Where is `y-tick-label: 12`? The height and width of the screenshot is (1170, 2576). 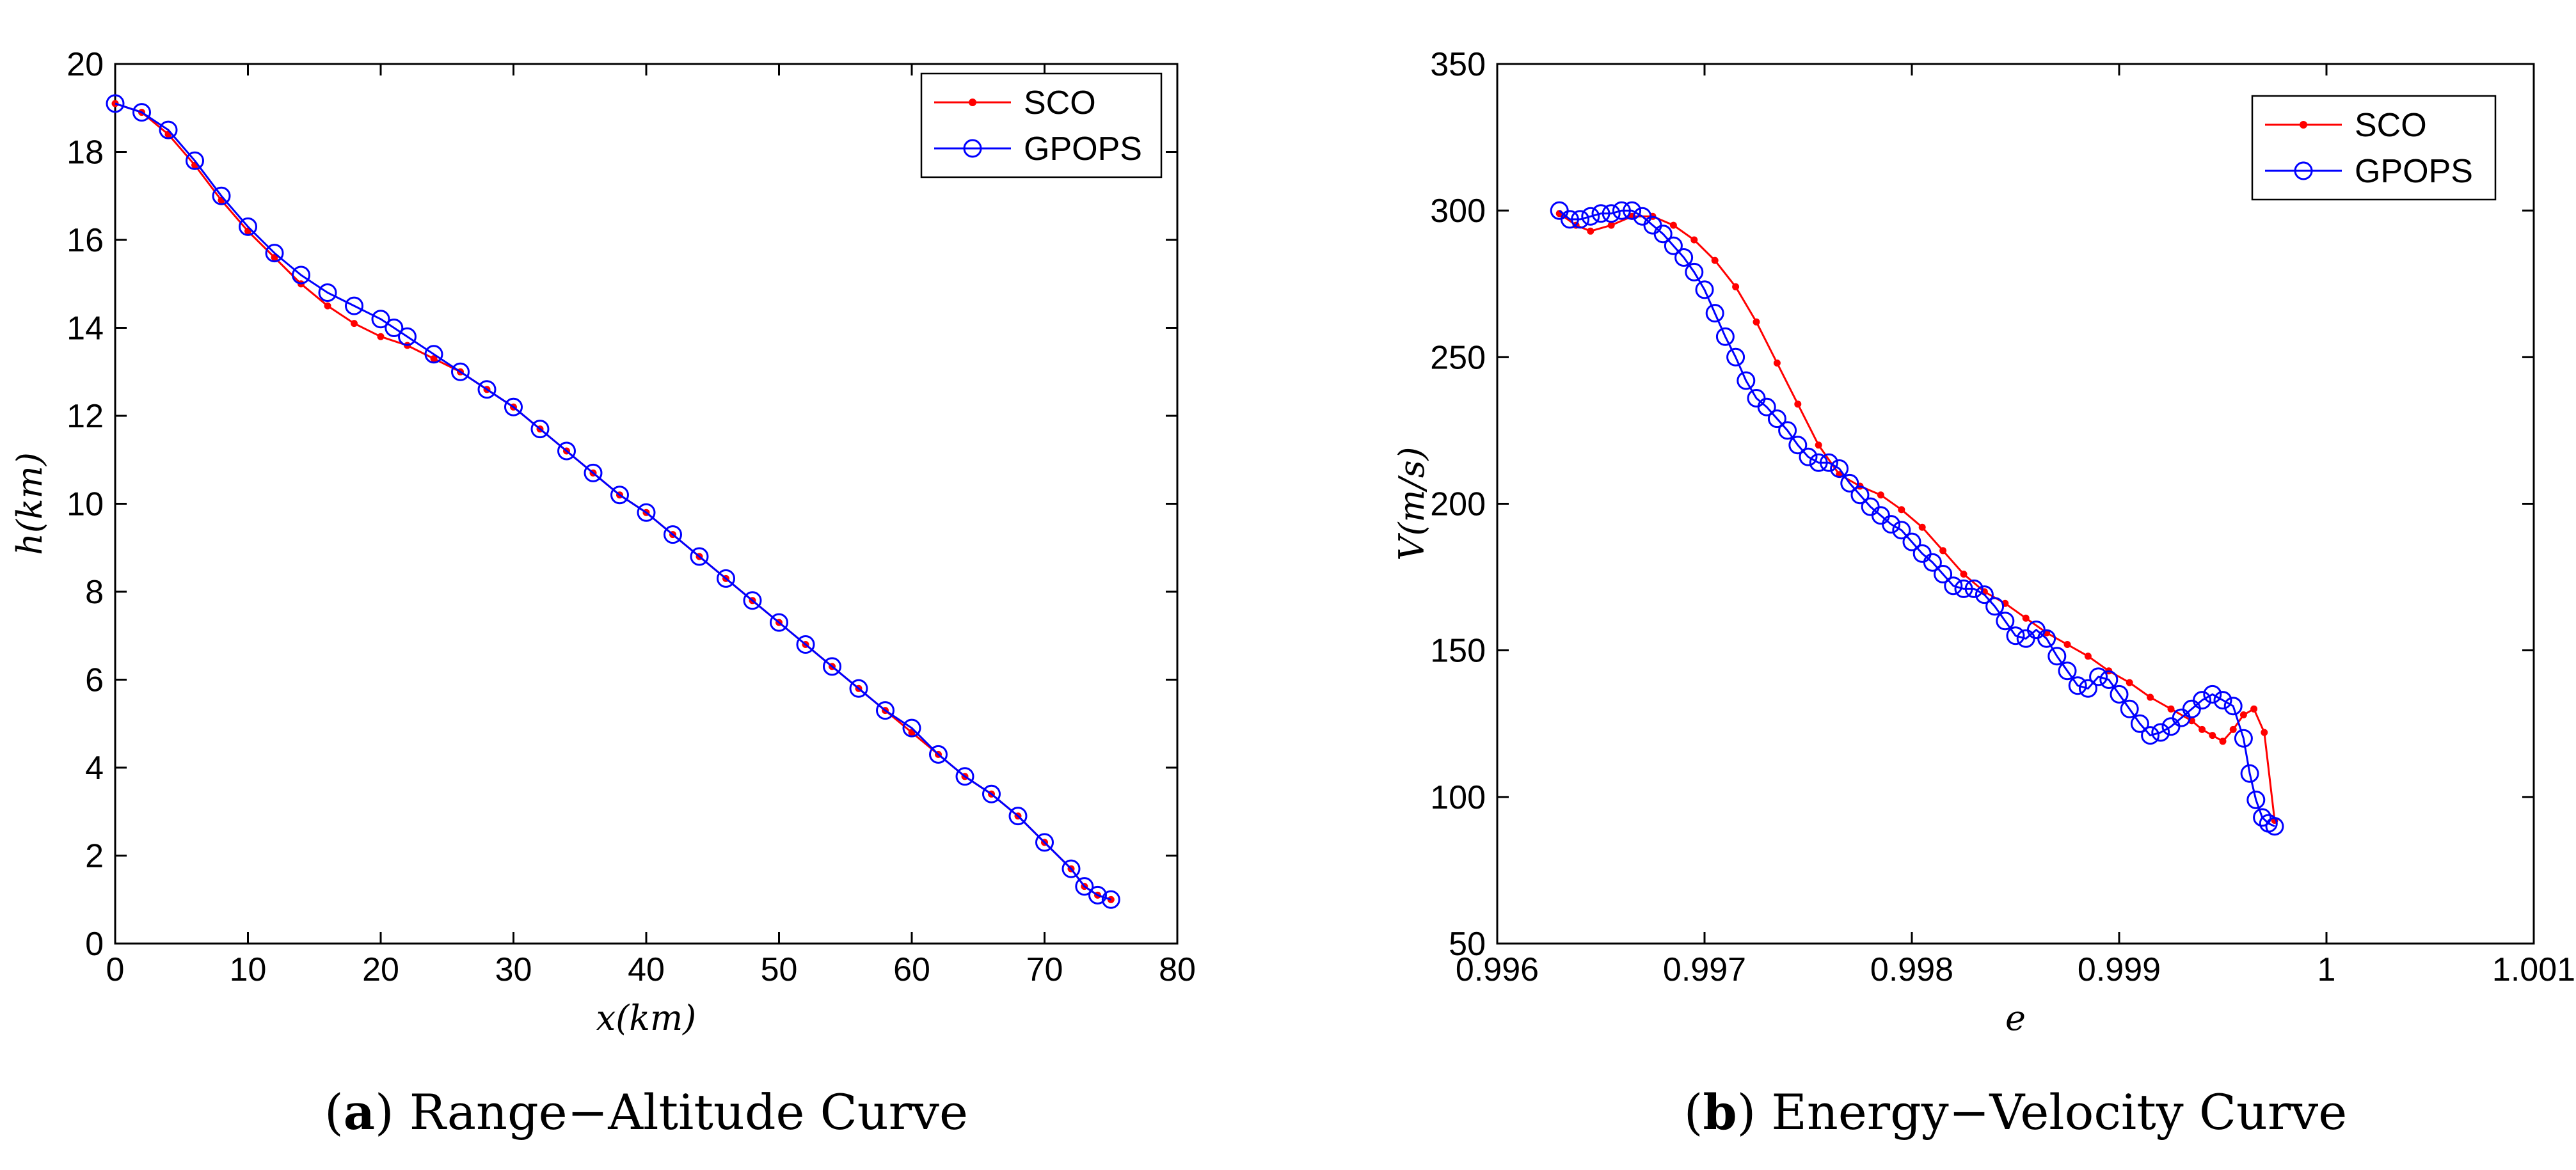 y-tick-label: 12 is located at coordinates (85, 417).